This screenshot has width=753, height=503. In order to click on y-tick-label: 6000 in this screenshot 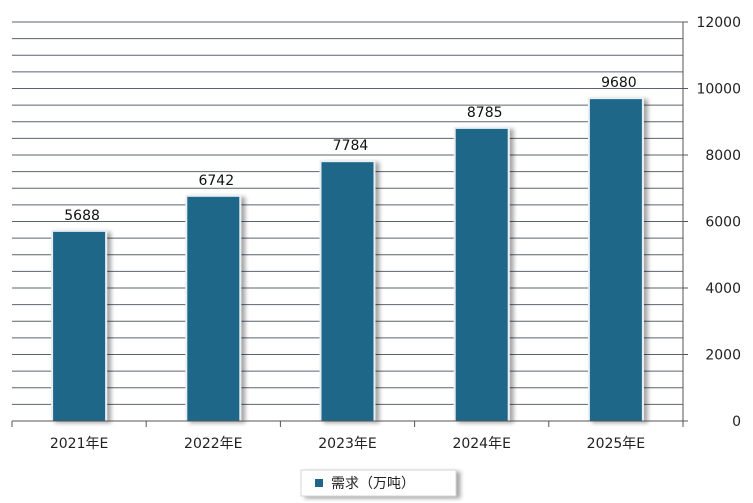, I will do `click(723, 223)`.